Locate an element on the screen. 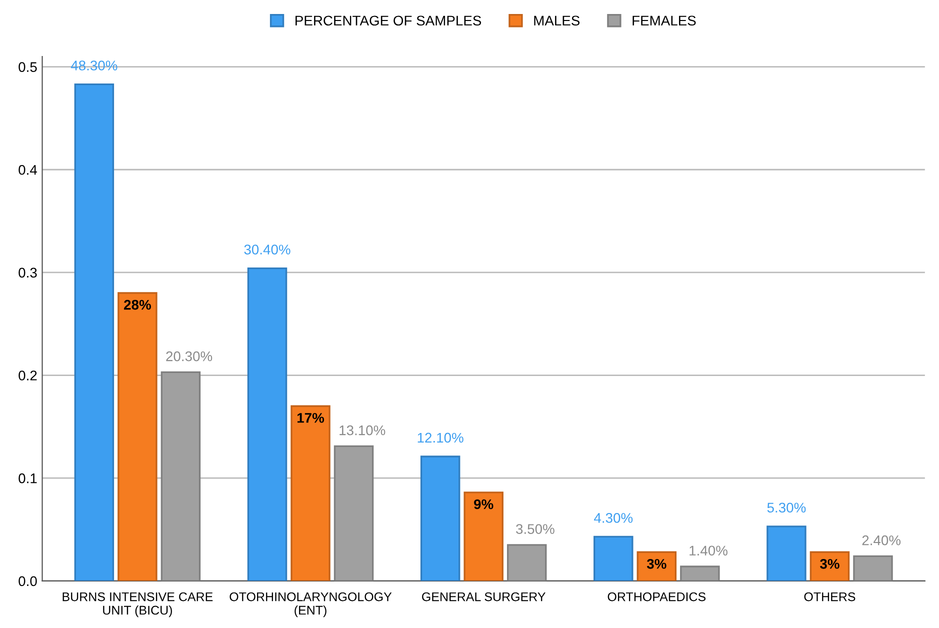 The image size is (939, 628). data-label: 48.30% is located at coordinates (94, 65).